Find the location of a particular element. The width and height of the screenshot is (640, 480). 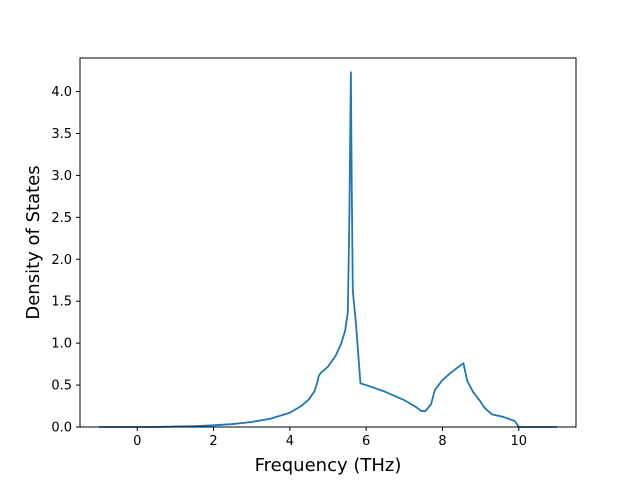

y-tick-label: 2.5 is located at coordinates (61, 218).